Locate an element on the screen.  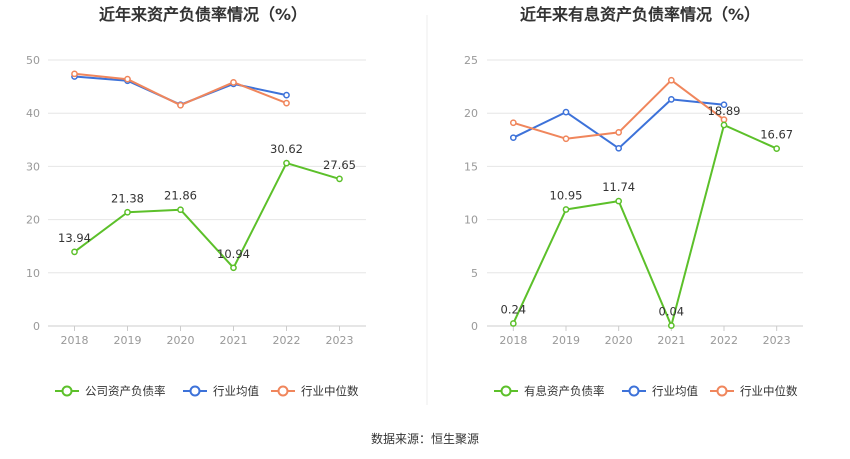
y-tick-label: 15 is located at coordinates (471, 166).